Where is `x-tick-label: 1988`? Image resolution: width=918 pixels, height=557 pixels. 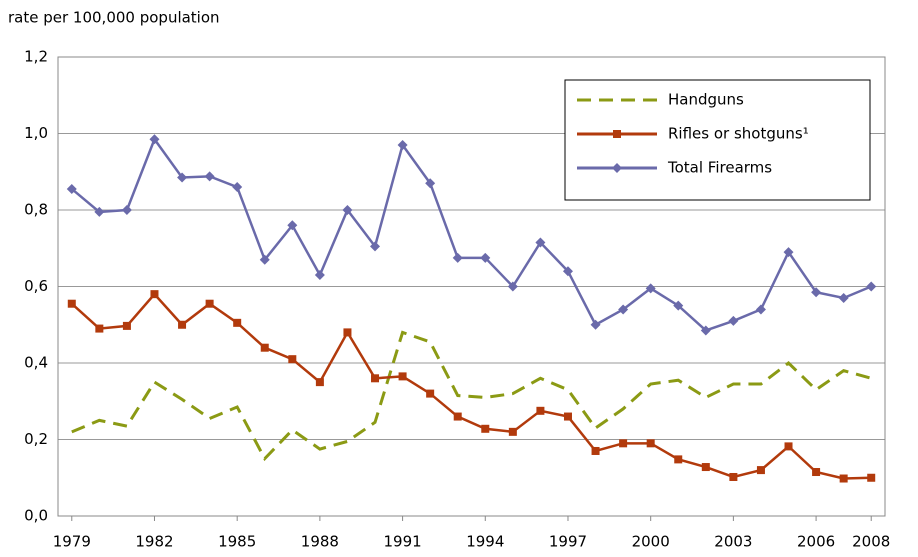
x-tick-label: 1988 is located at coordinates (320, 542).